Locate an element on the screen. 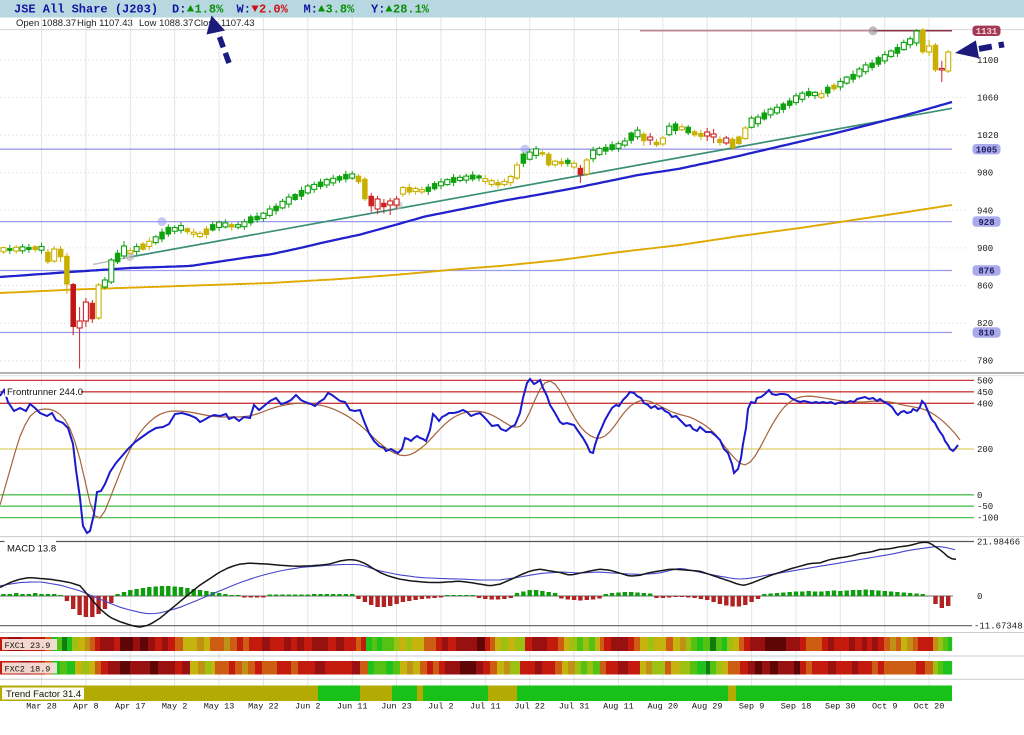 The height and width of the screenshot is (735, 1024). svg-text: 900 is located at coordinates (985, 249).